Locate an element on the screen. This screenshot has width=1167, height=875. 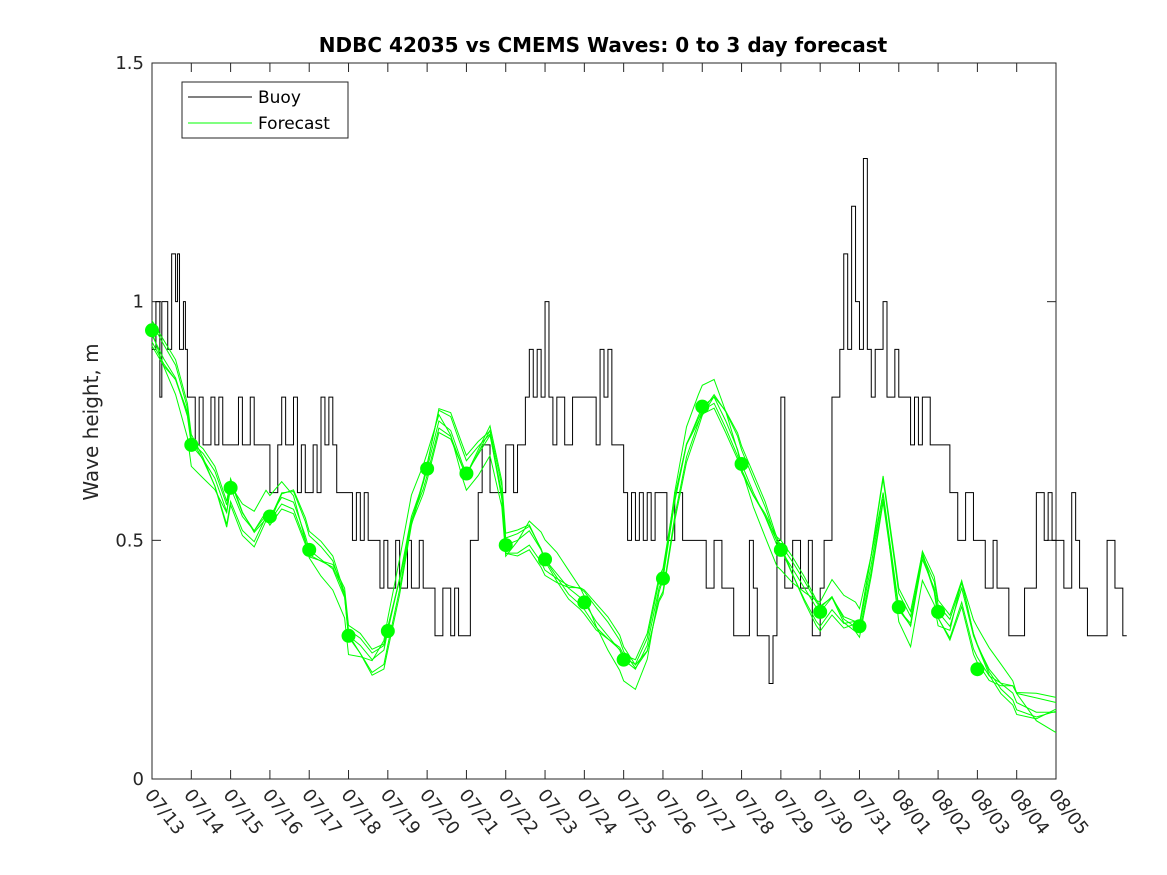
y-tick-labels: 0 0.5 1 1.5 is located at coordinates (129, 421).